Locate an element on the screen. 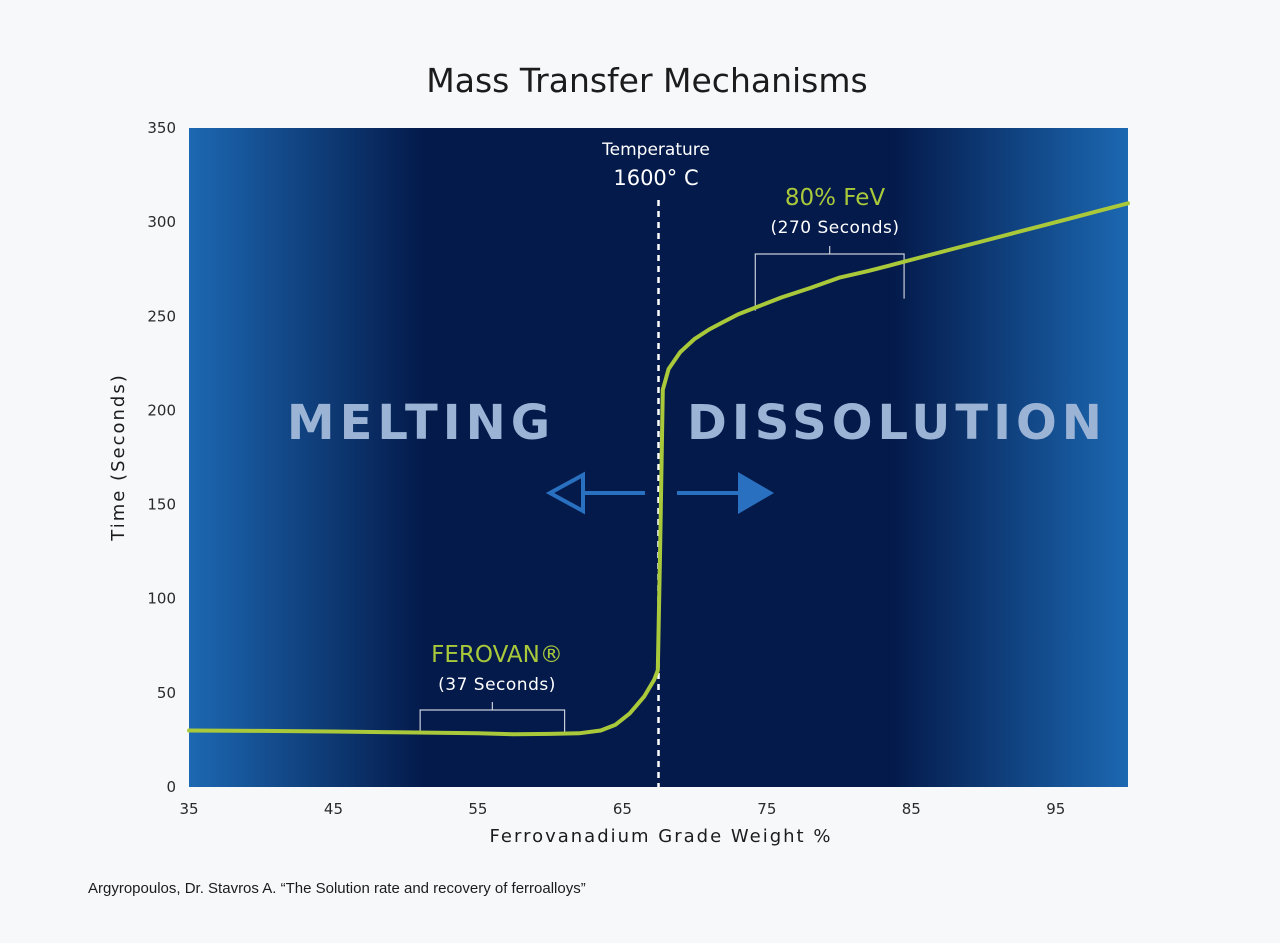 The height and width of the screenshot is (943, 1280). annotation-bracket-ferovan is located at coordinates (492, 718).